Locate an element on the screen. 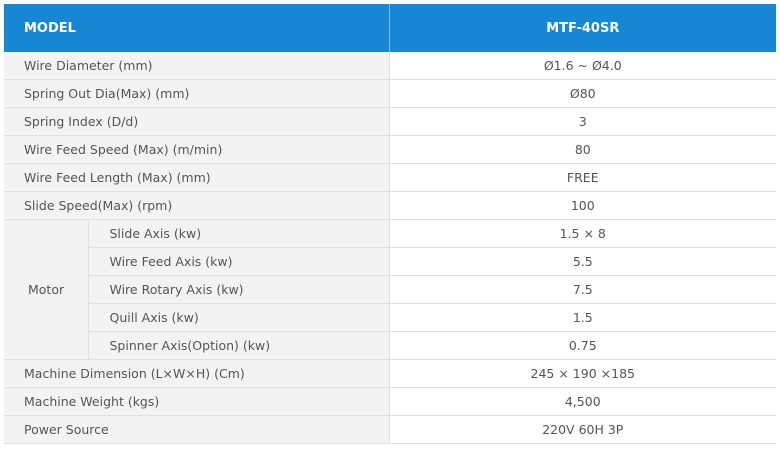 The height and width of the screenshot is (451, 780). motor-item-label: Spinner Axis(Option) (kw) is located at coordinates (239, 345).